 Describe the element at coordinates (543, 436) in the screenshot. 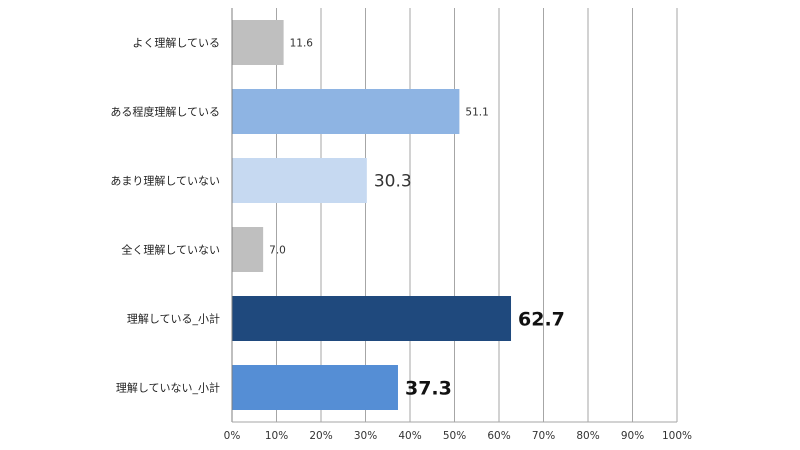

I see `x-tick-label: 70%` at that location.